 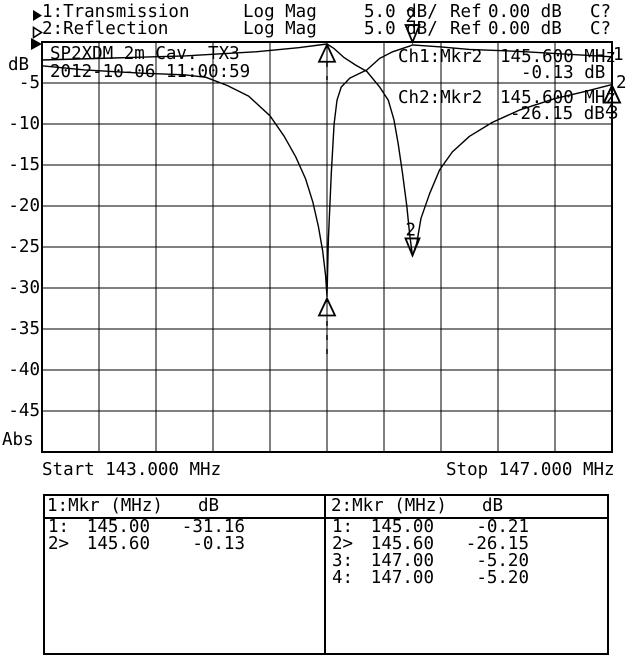 I want to click on marker-2-trace2-triangle-icon, so click(x=412, y=247).